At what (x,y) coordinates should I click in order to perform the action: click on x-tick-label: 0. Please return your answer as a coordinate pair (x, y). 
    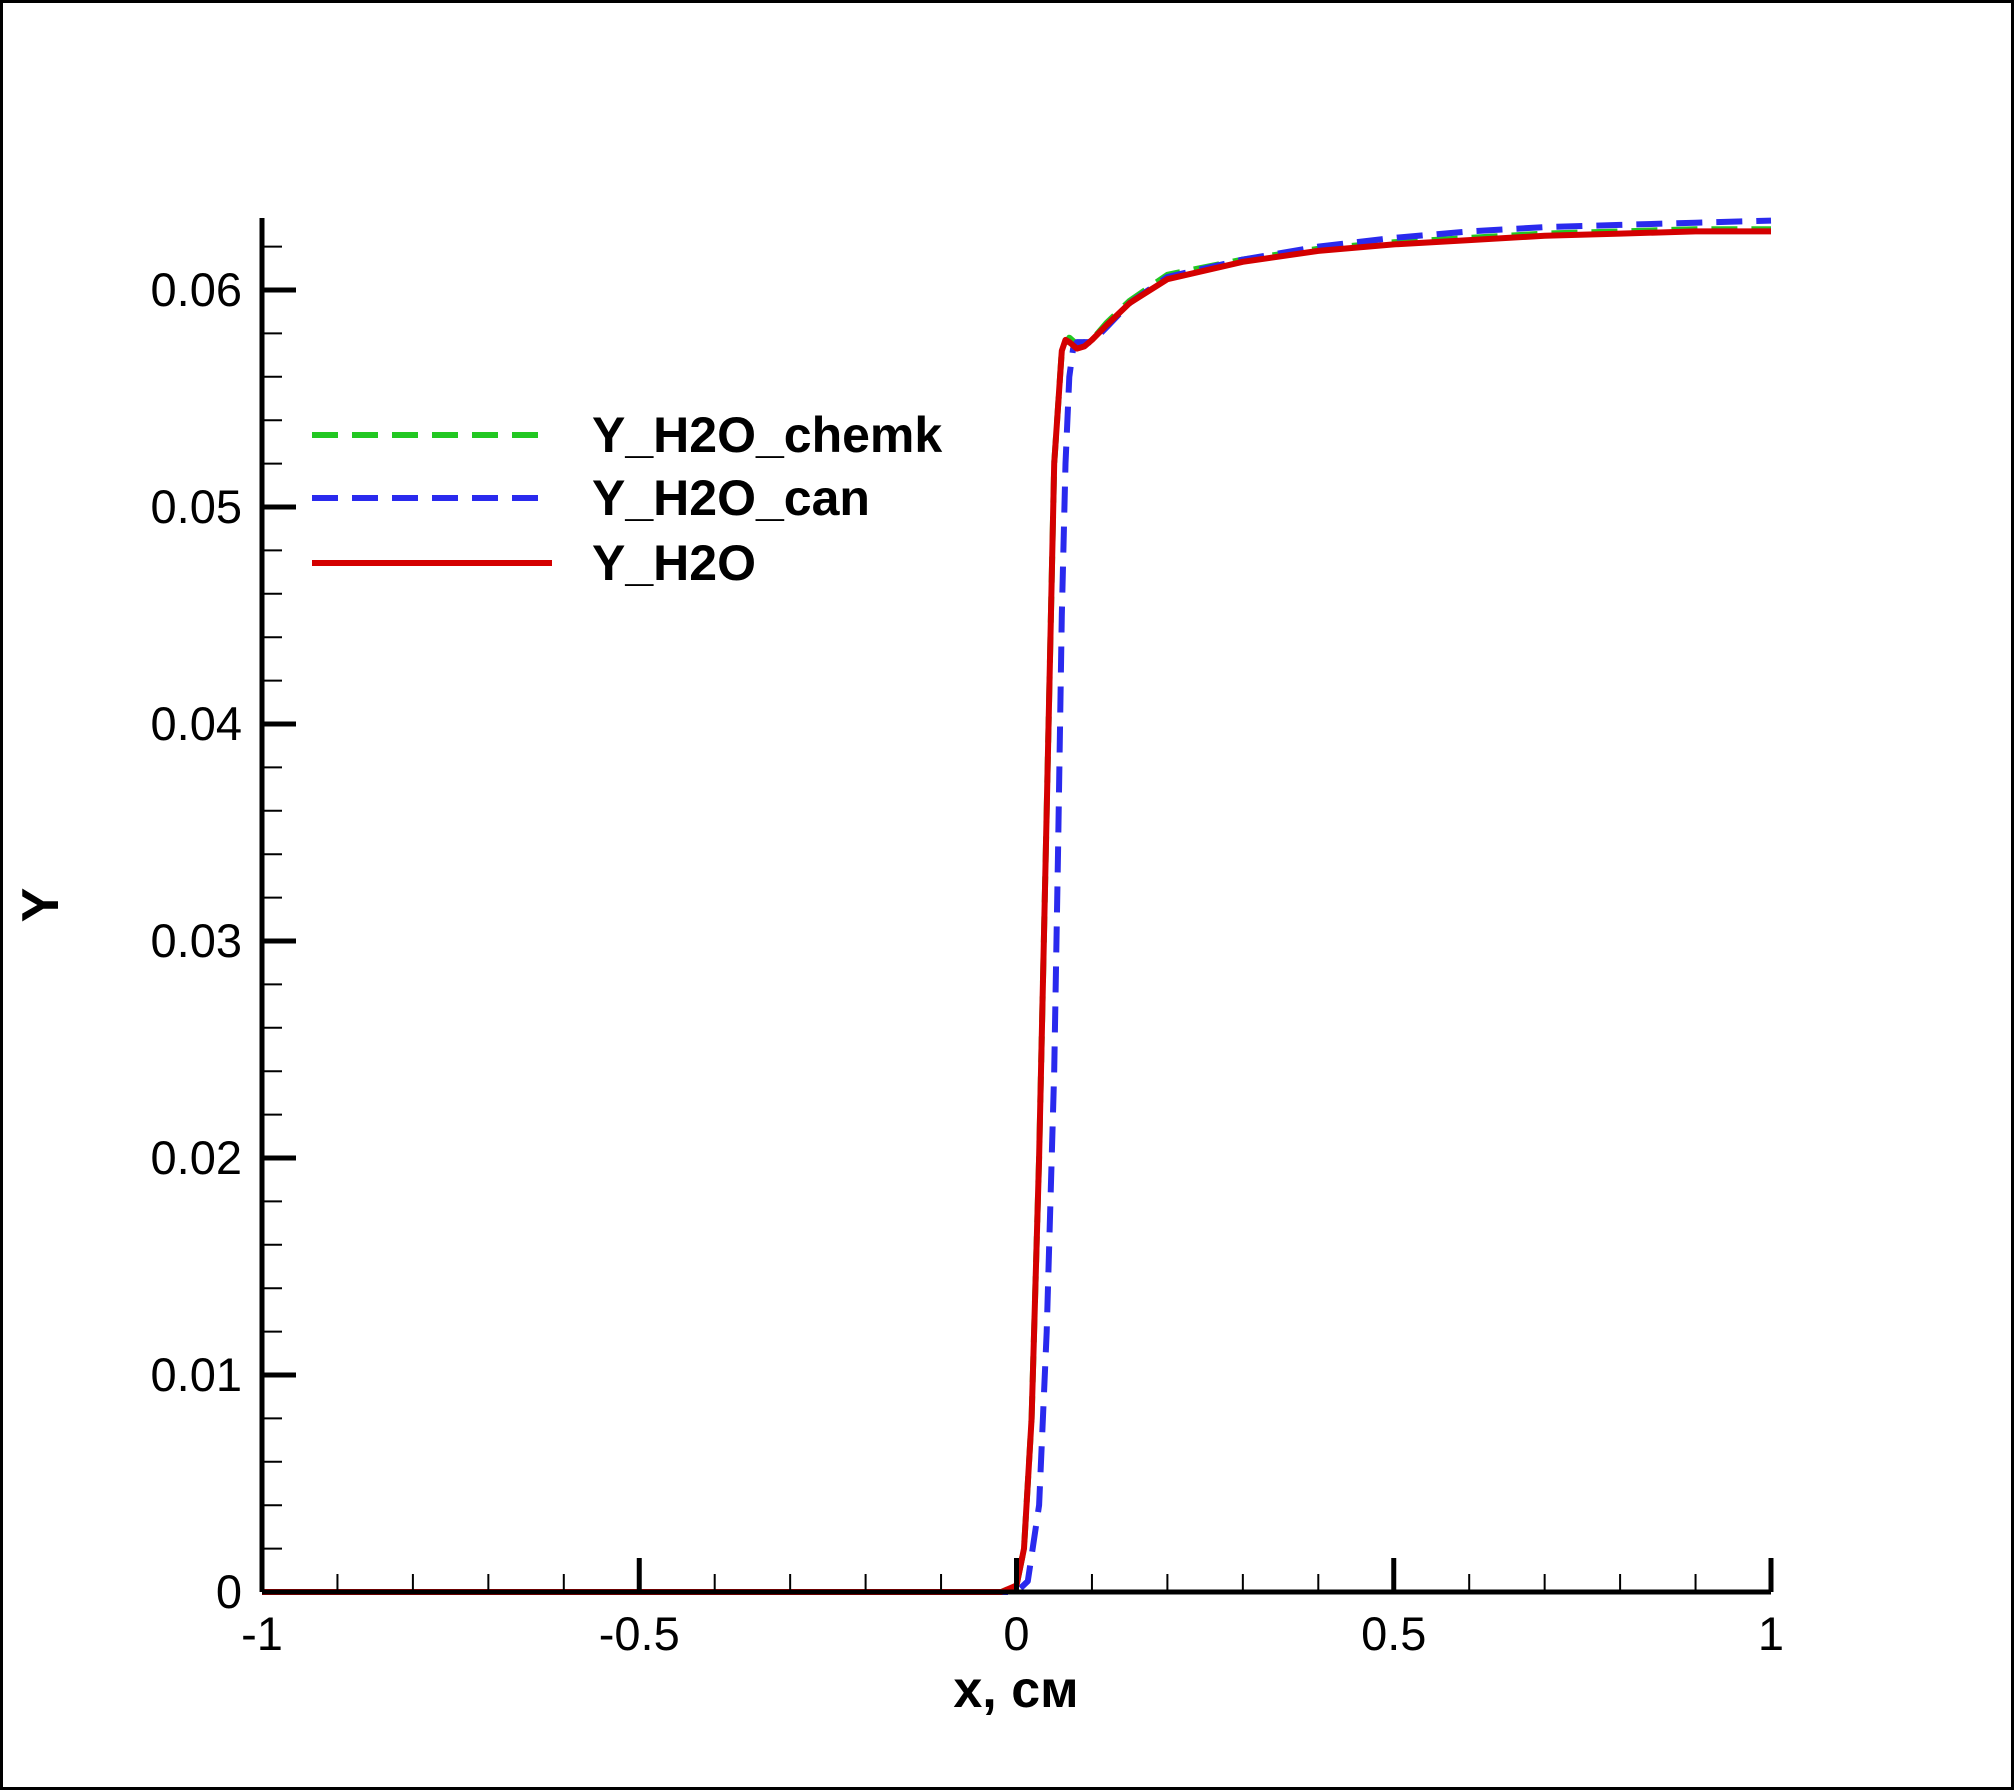
    Looking at the image, I should click on (1016, 1633).